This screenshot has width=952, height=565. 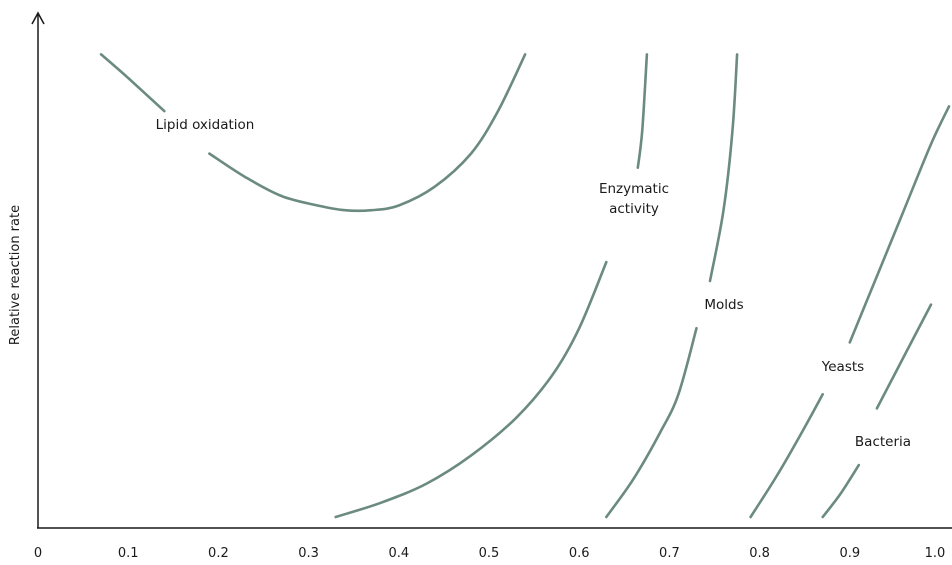 I want to click on x-tick-label: 0.4, so click(x=398, y=553).